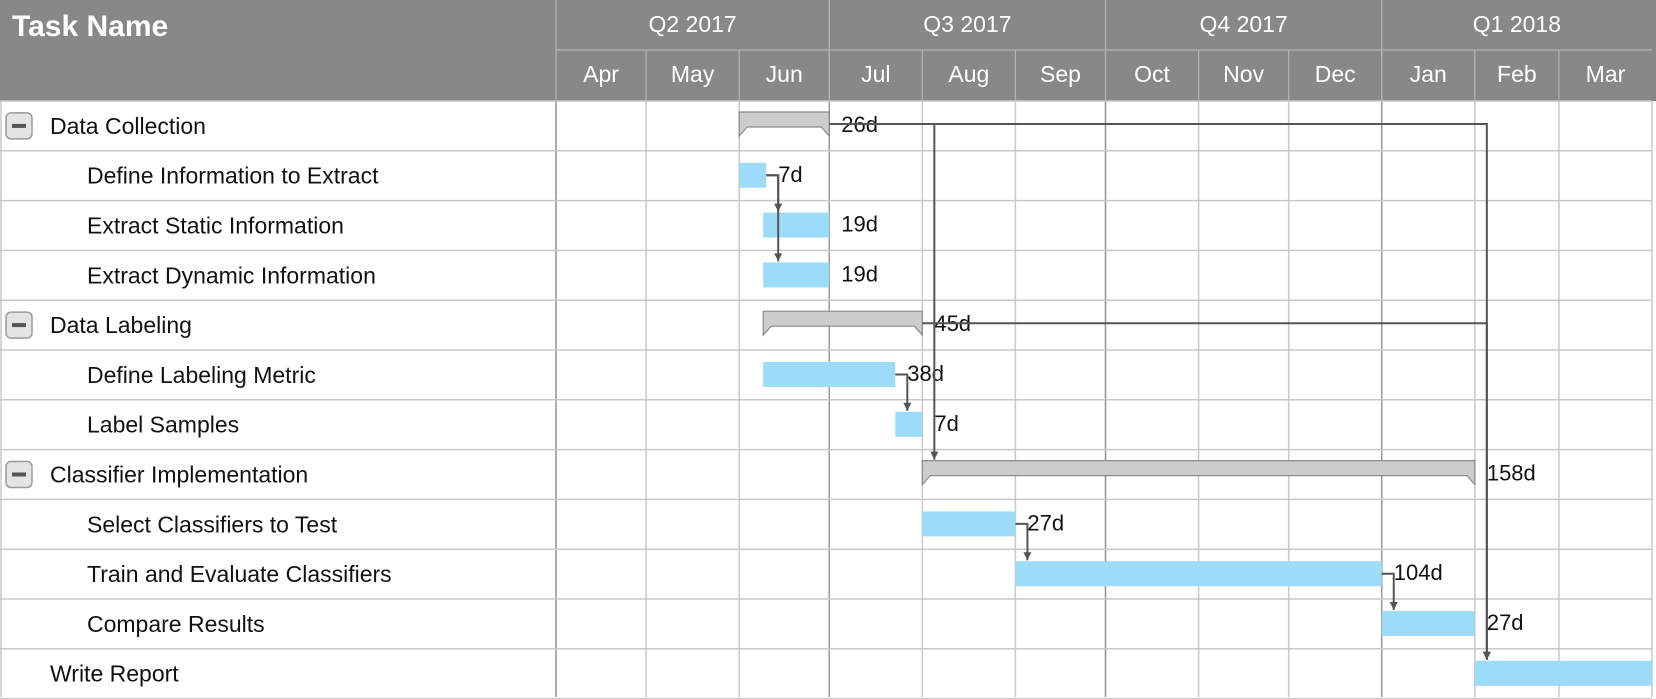 Image resolution: width=1656 pixels, height=699 pixels. What do you see at coordinates (693, 74) in the screenshot?
I see `month-label: May` at bounding box center [693, 74].